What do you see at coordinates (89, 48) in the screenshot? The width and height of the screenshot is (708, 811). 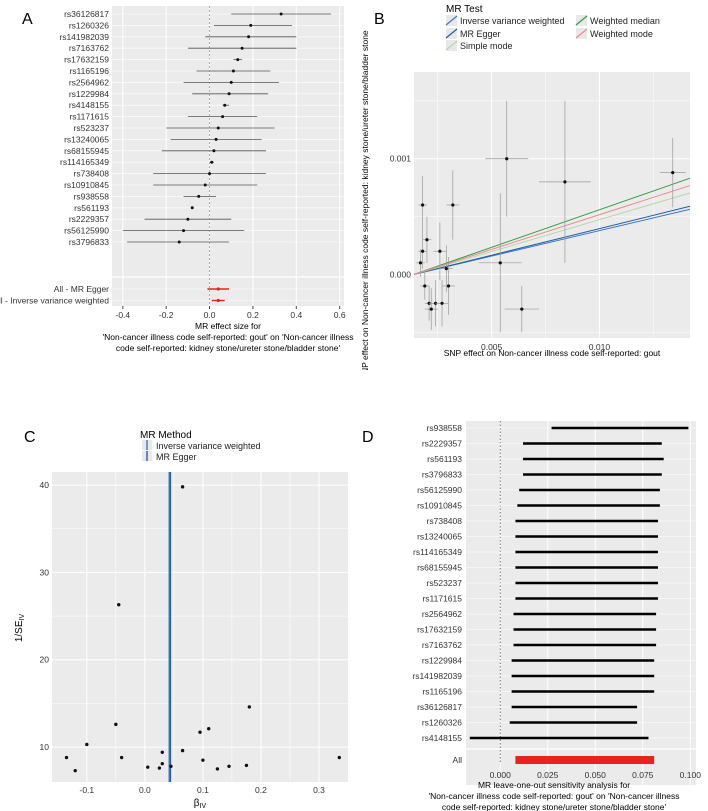 I see `forest-snp-label: rs7163762` at bounding box center [89, 48].